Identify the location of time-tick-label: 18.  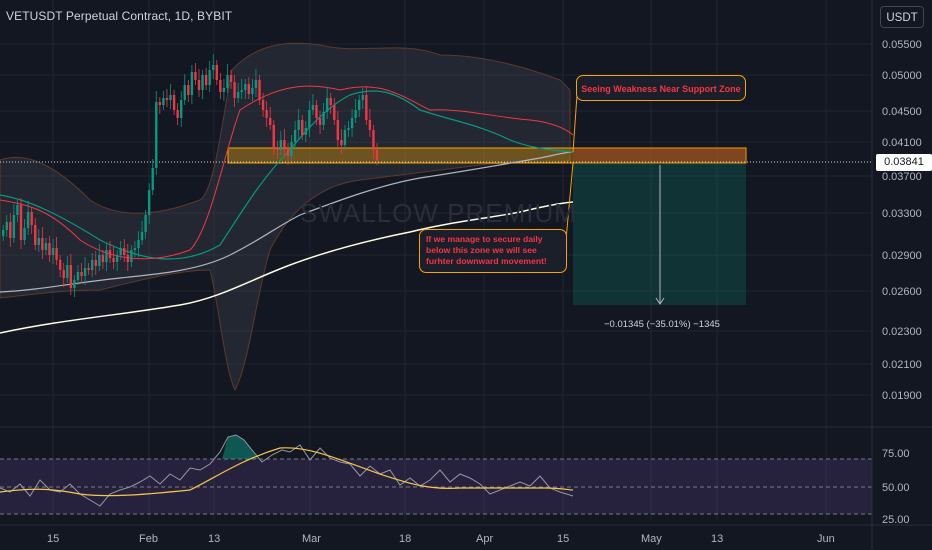
(405, 539).